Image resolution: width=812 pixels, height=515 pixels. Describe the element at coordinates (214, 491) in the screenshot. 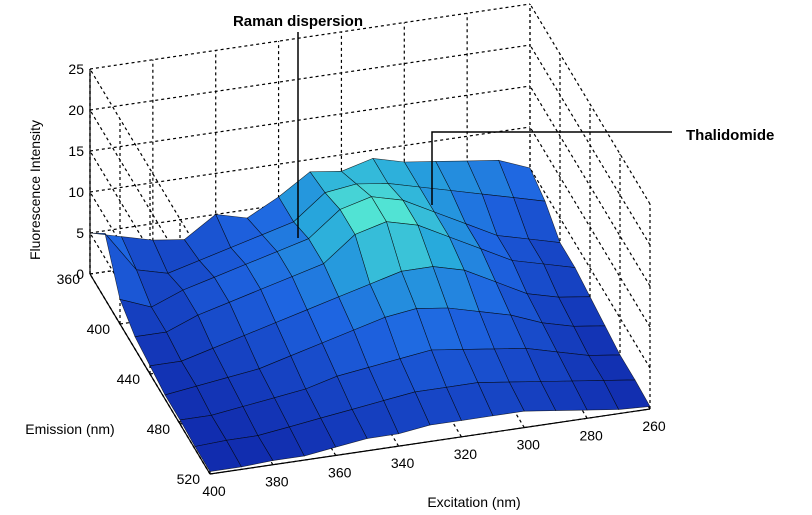

I see `x-tick-label: 400` at that location.